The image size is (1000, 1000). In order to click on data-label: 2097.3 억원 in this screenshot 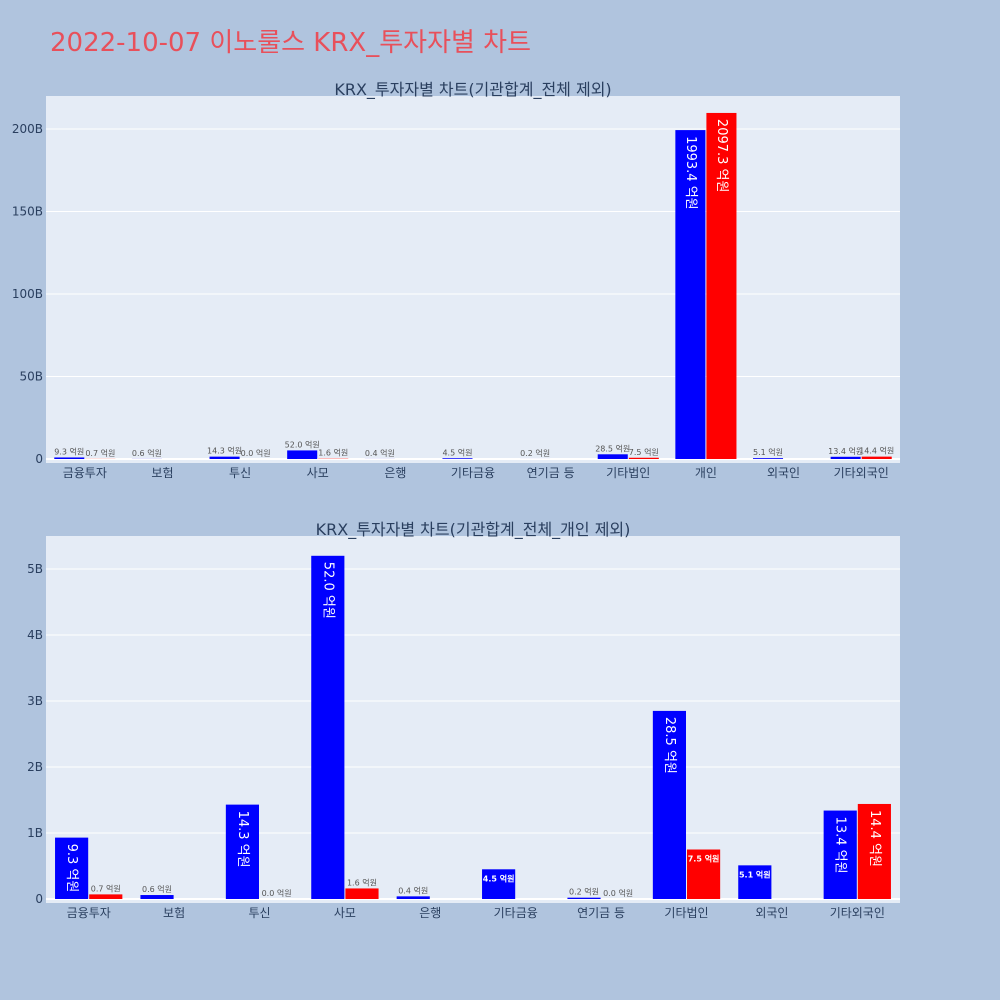, I will do `click(721, 156)`.